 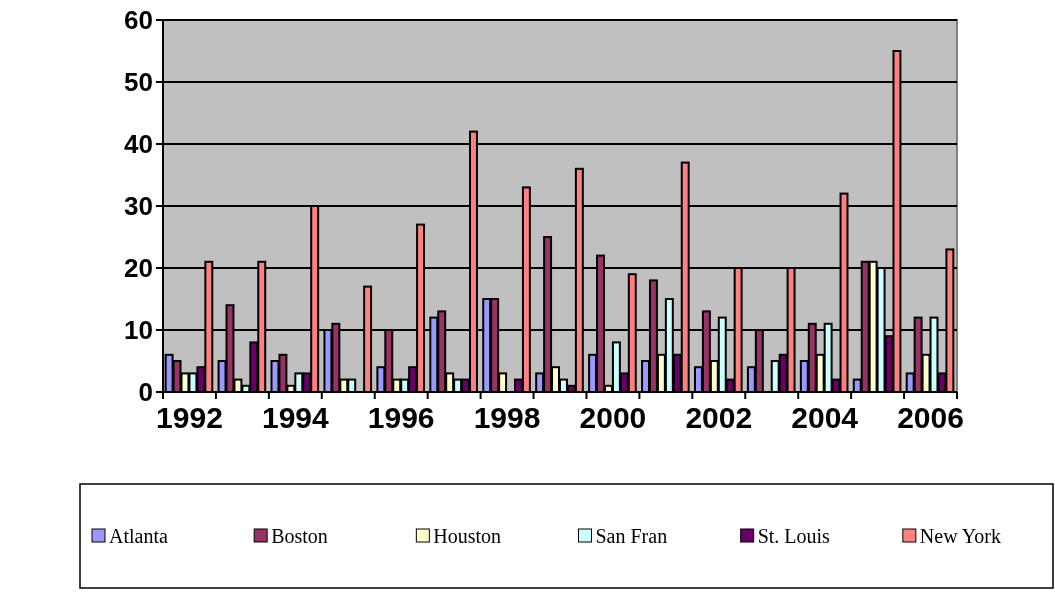 What do you see at coordinates (507, 417) in the screenshot?
I see `x-tick-label: 1998` at bounding box center [507, 417].